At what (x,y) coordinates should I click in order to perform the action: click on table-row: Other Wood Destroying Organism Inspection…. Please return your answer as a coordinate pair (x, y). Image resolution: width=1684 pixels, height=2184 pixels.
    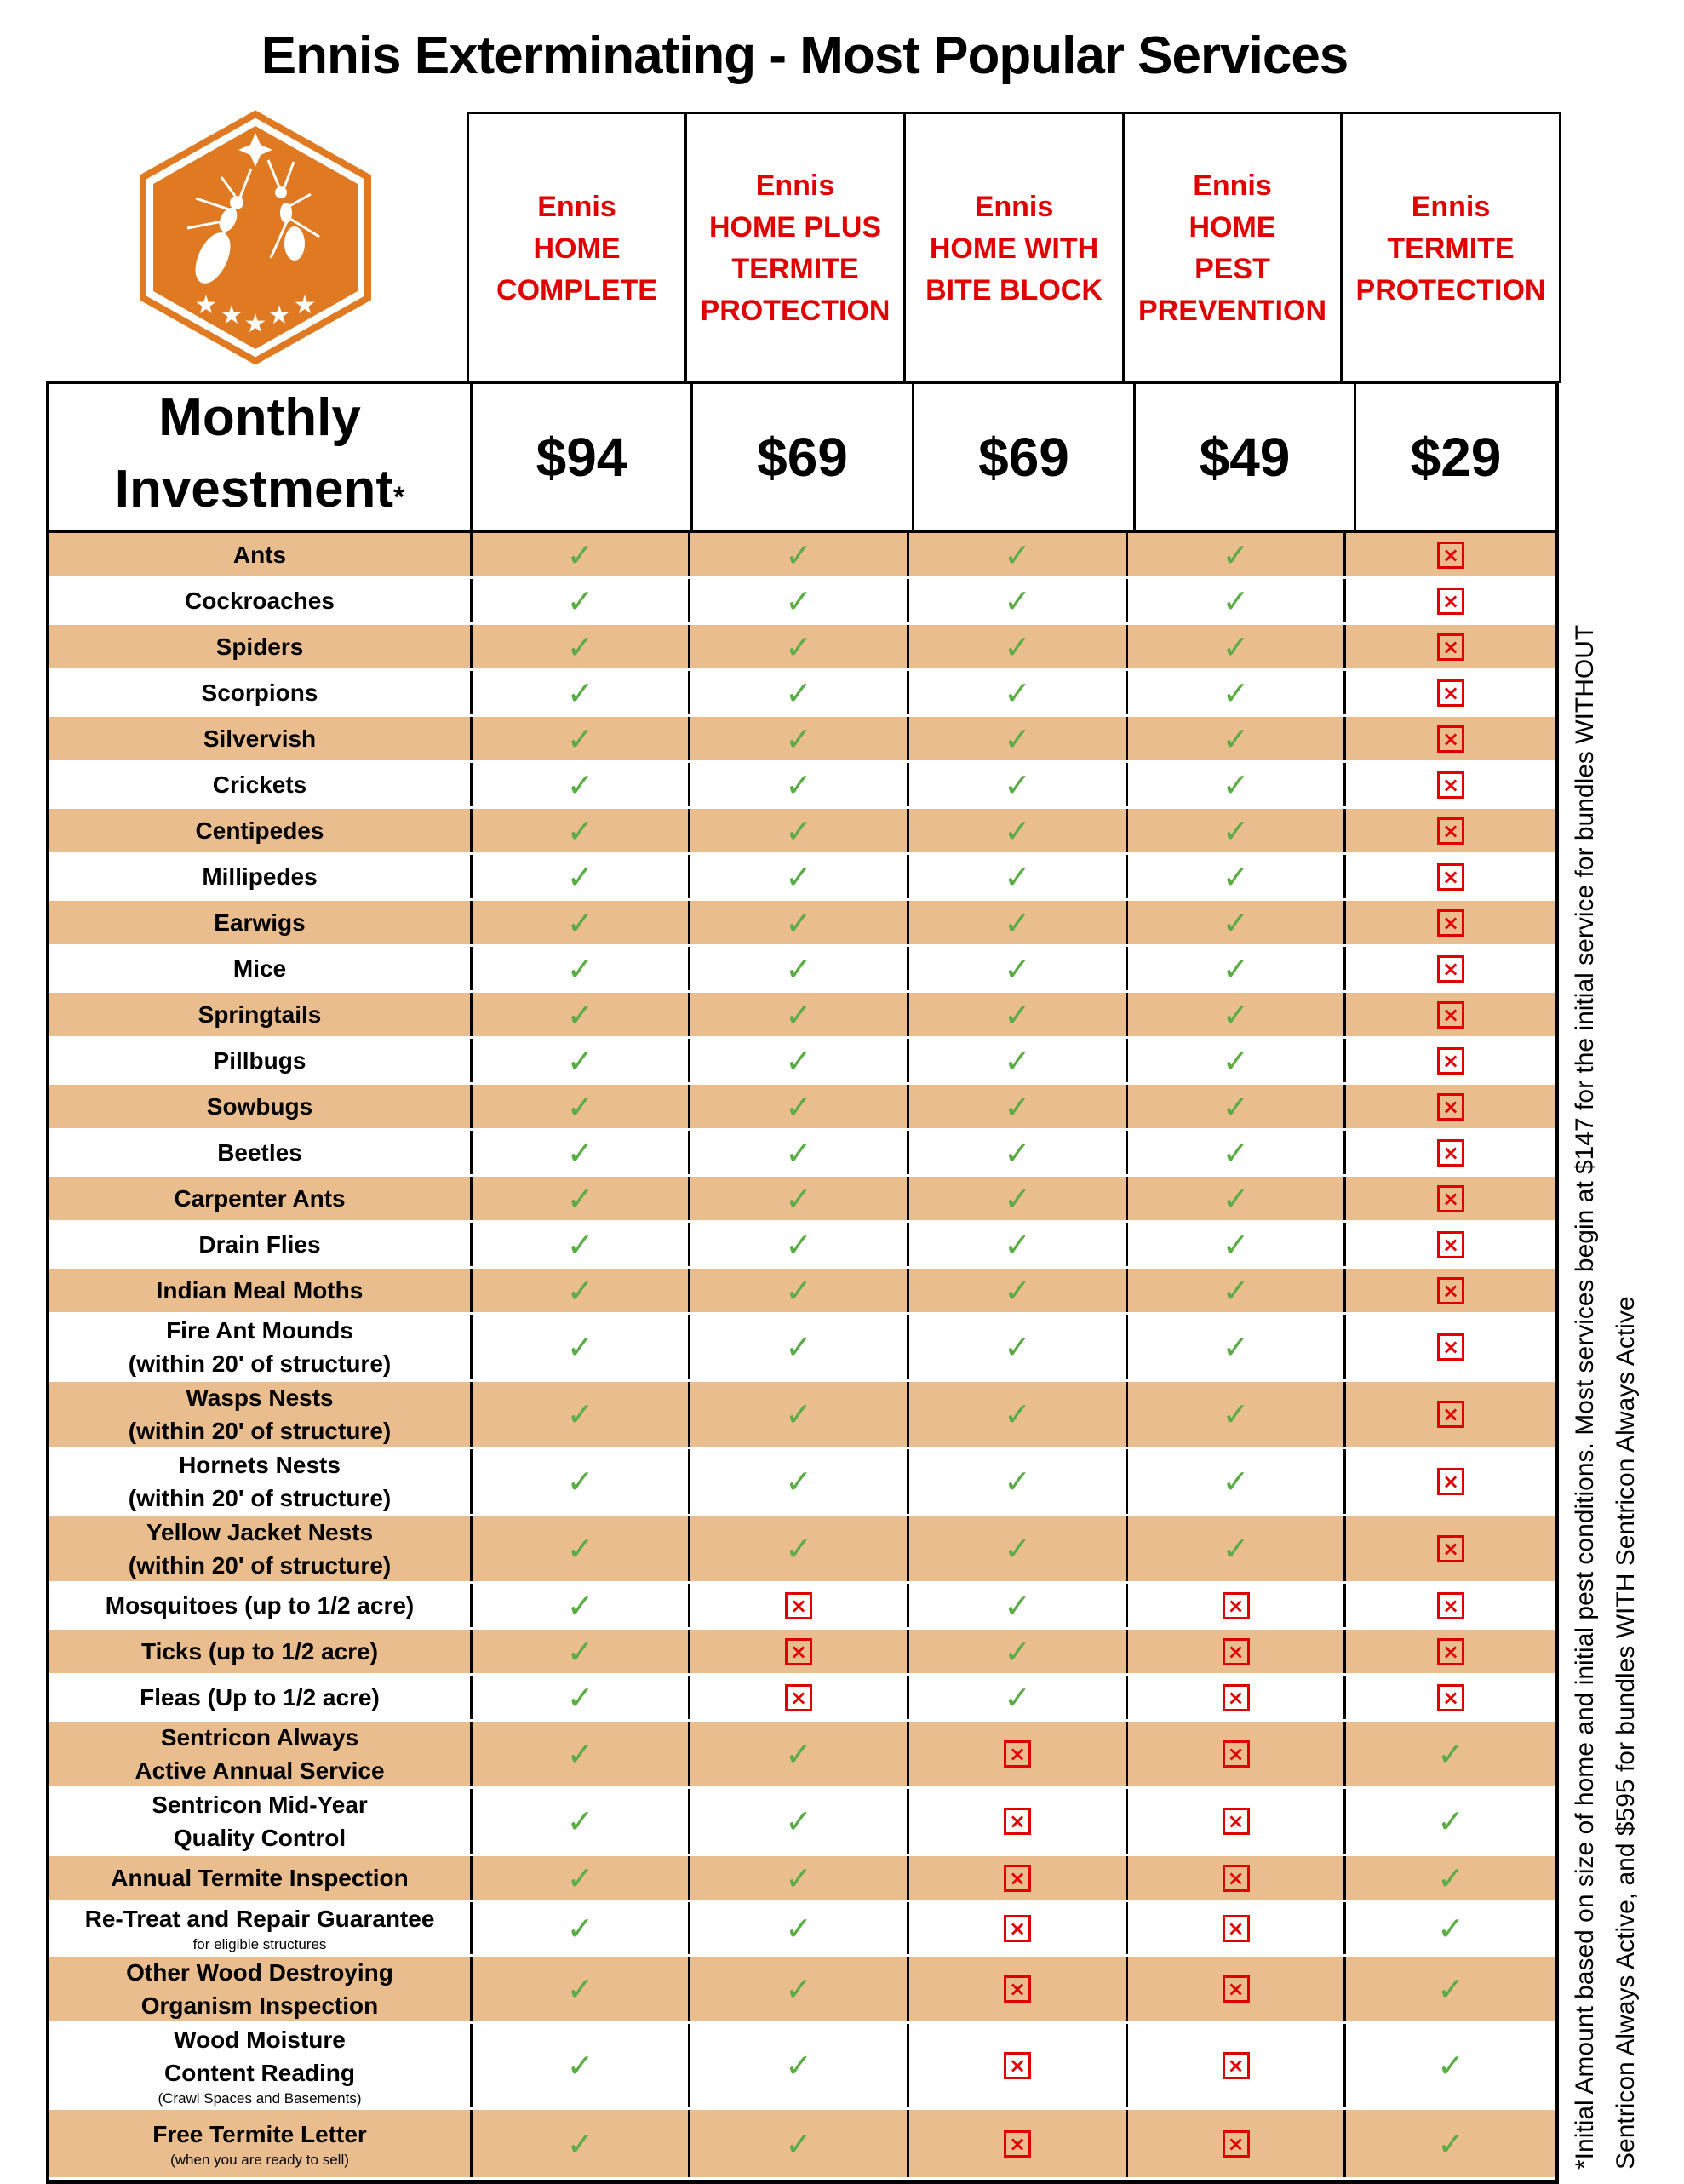
    Looking at the image, I should click on (802, 1991).